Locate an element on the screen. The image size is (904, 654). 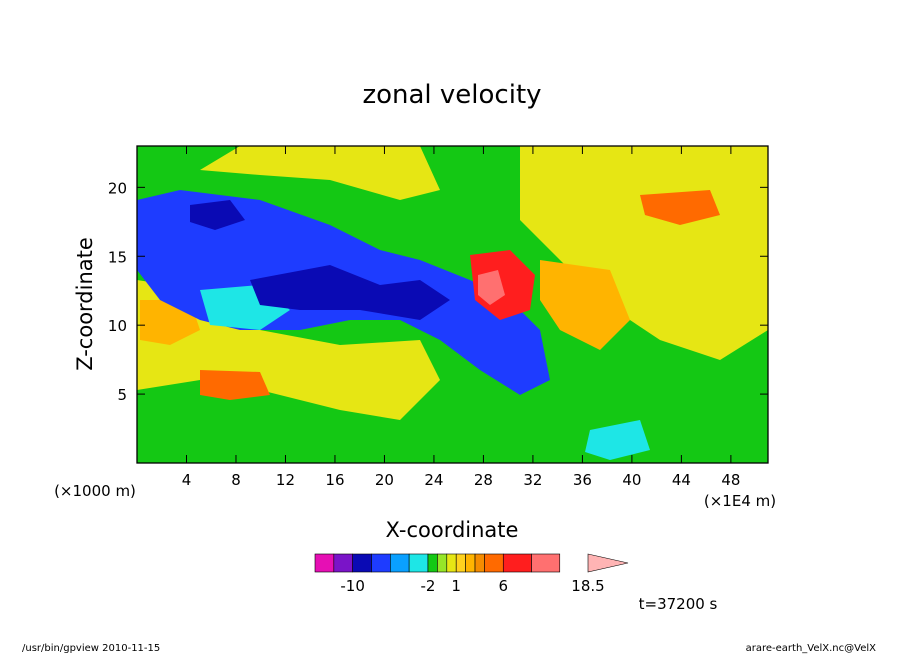
colorbar-arrow is located at coordinates (608, 563).